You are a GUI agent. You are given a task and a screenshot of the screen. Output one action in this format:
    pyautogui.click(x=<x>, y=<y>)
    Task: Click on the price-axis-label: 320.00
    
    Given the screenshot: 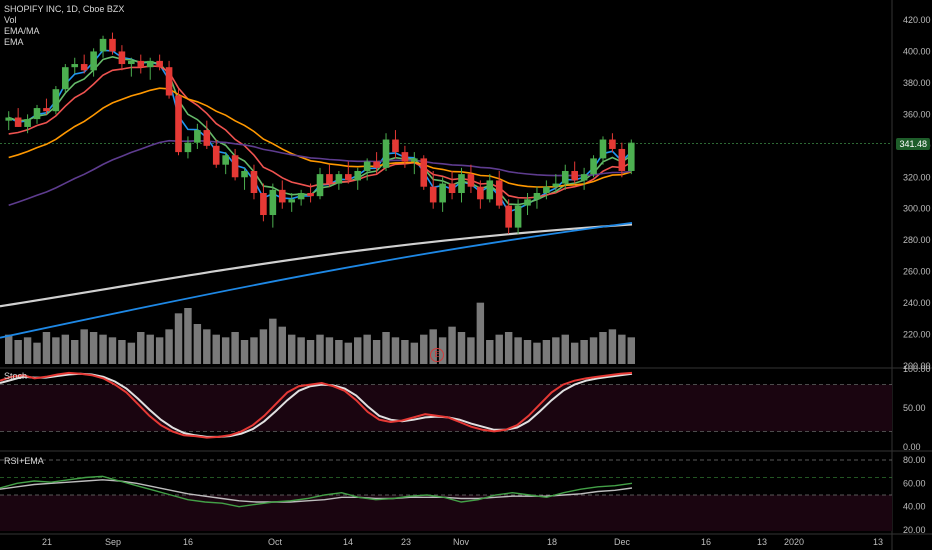 What is the action you would take?
    pyautogui.click(x=917, y=177)
    